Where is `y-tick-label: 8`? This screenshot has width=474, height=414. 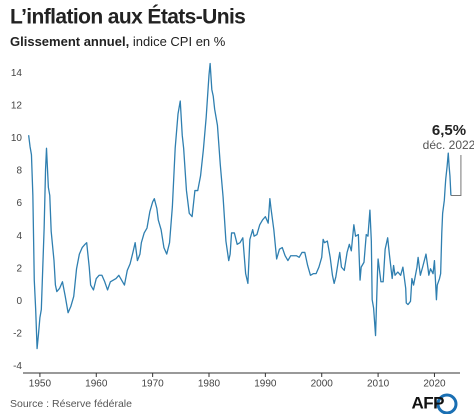
y-tick-label: 8 is located at coordinates (19, 171).